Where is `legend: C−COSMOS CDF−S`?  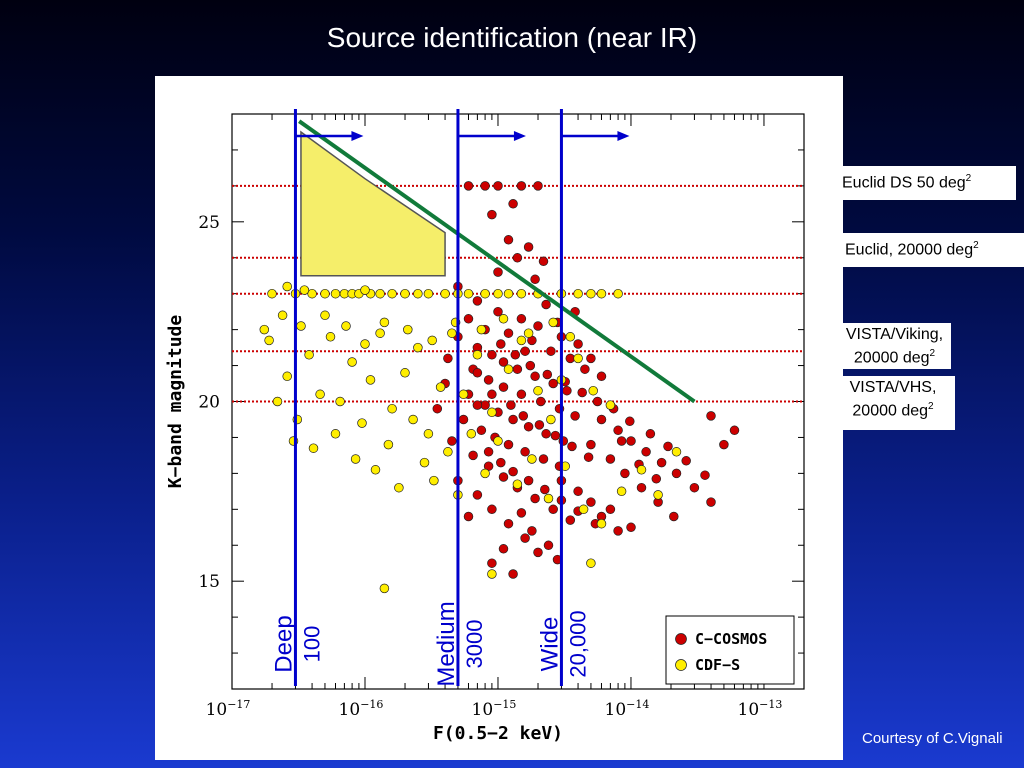
legend: C−COSMOS CDF−S is located at coordinates (730, 650).